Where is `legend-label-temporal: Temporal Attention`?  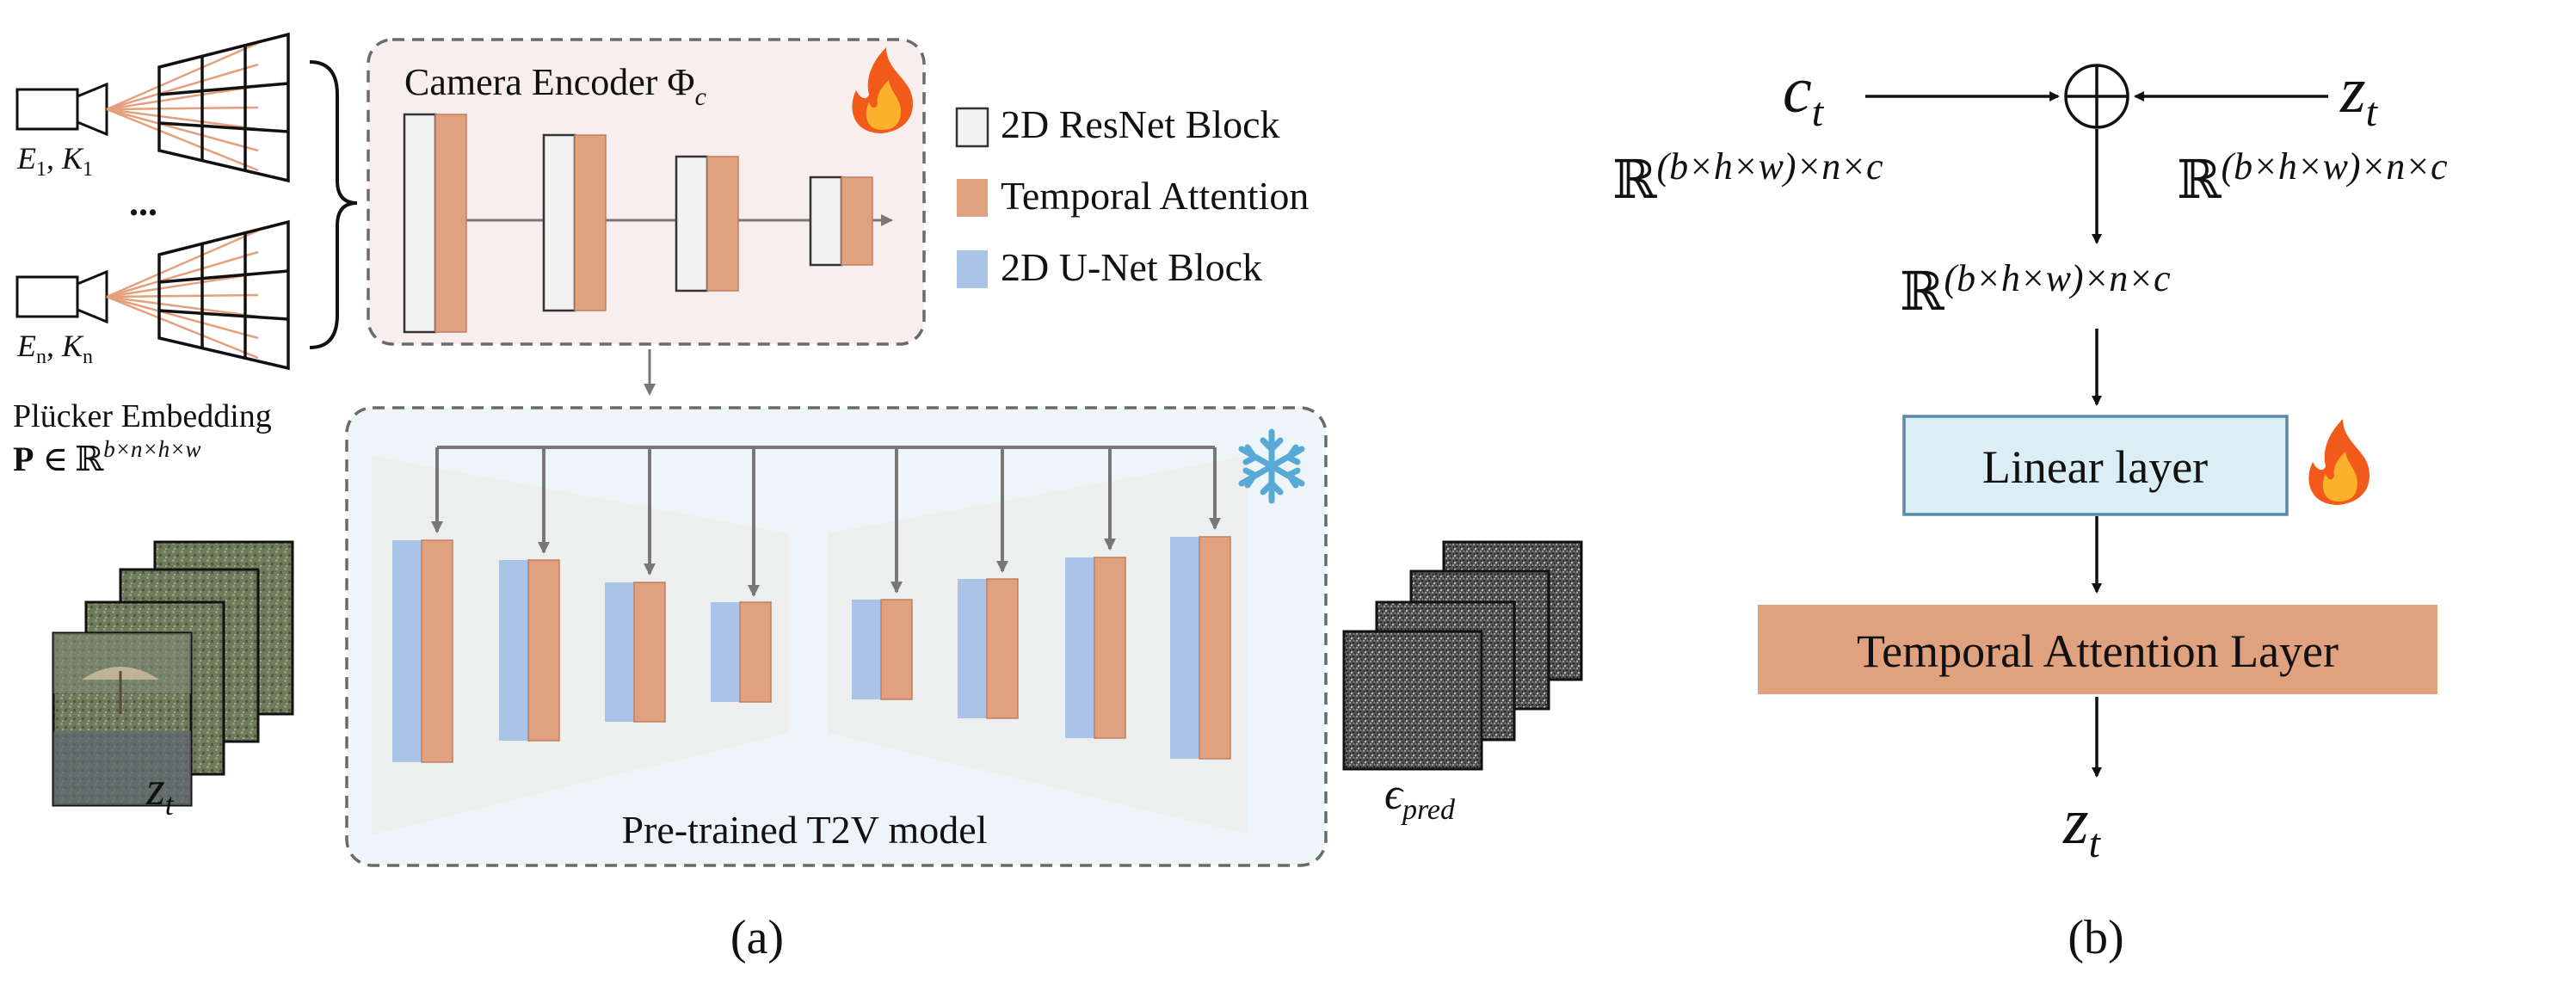 legend-label-temporal: Temporal Attention is located at coordinates (1155, 196).